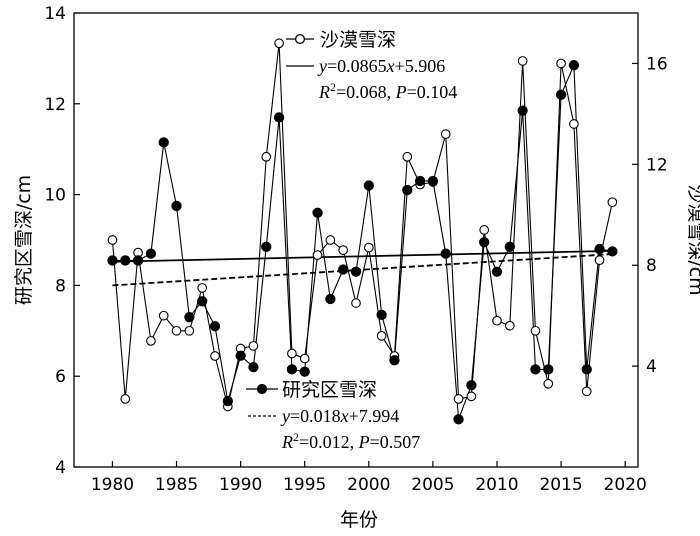 This screenshot has height=536, width=700. What do you see at coordinates (60, 468) in the screenshot?
I see `y-left-tick-label: 4` at bounding box center [60, 468].